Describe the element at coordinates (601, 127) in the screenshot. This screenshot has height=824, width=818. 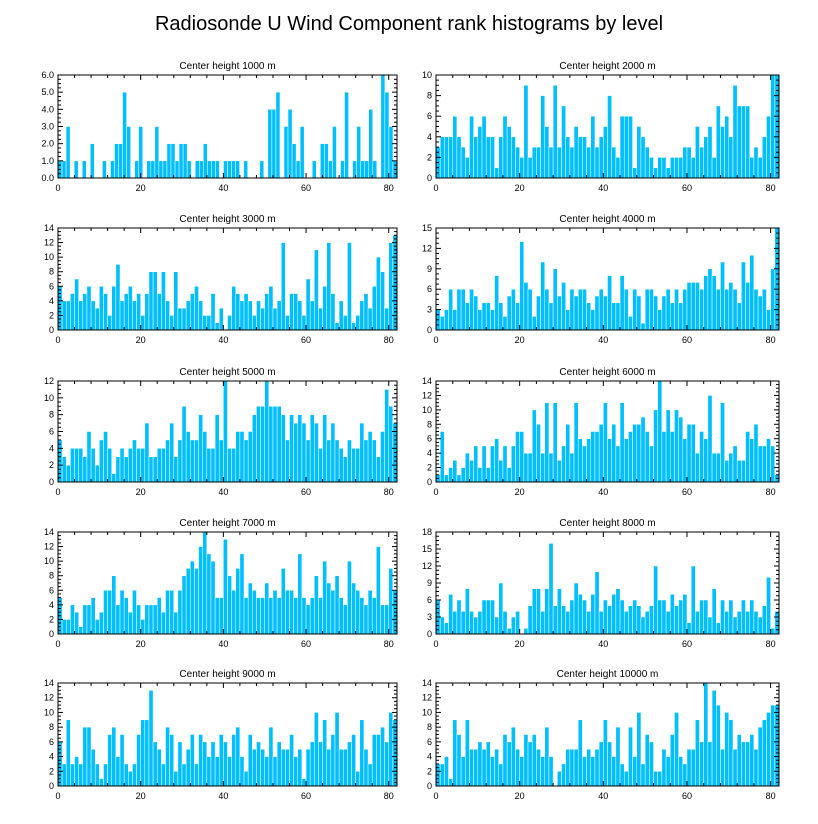
I see `panel-2: Center height 2000 m 0 20 40 60 80 0 2 4 6 8 10` at that location.